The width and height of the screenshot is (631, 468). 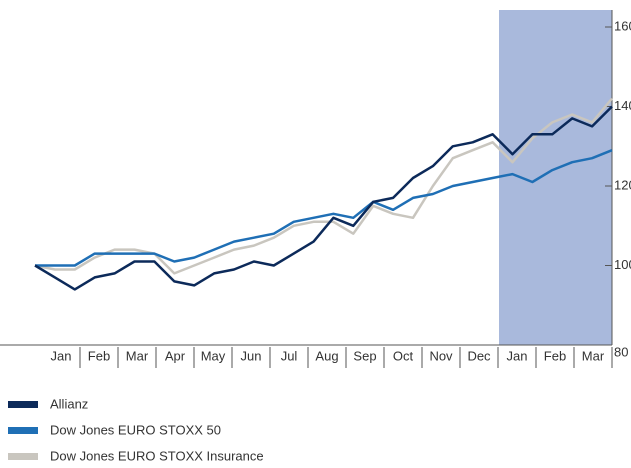 I want to click on highlight-band, so click(x=555, y=177).